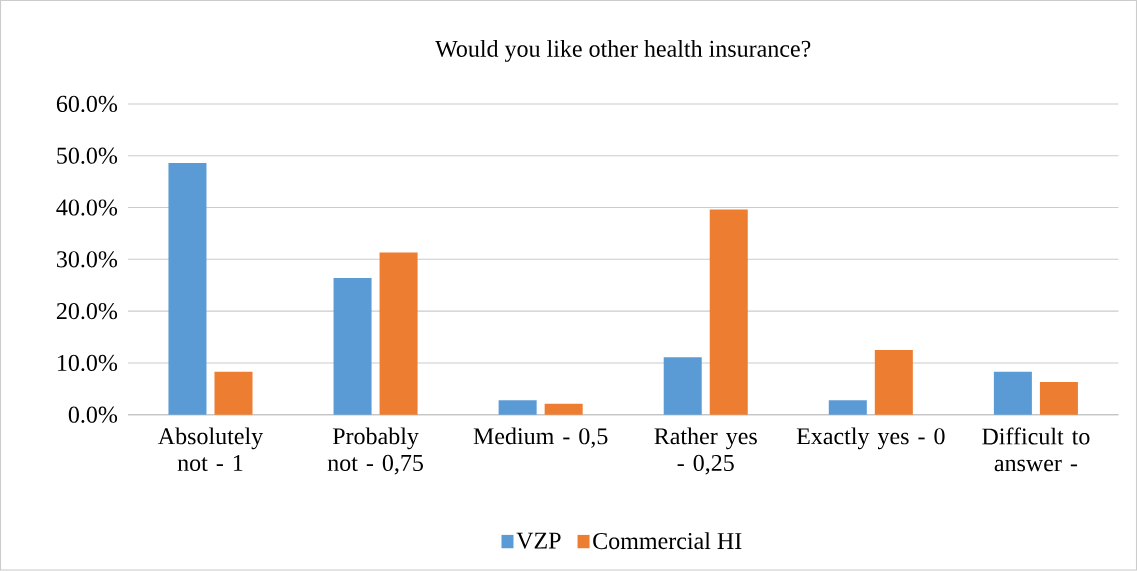 This screenshot has height=571, width=1137. Describe the element at coordinates (1036, 449) in the screenshot. I see `x-tick-label: Difficult to answer -` at that location.